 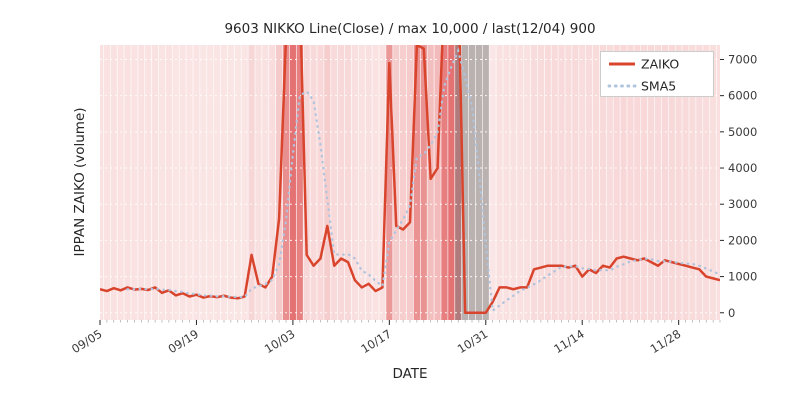 What do you see at coordinates (376, 341) in the screenshot?
I see `x-tick-label: 10/17` at bounding box center [376, 341].